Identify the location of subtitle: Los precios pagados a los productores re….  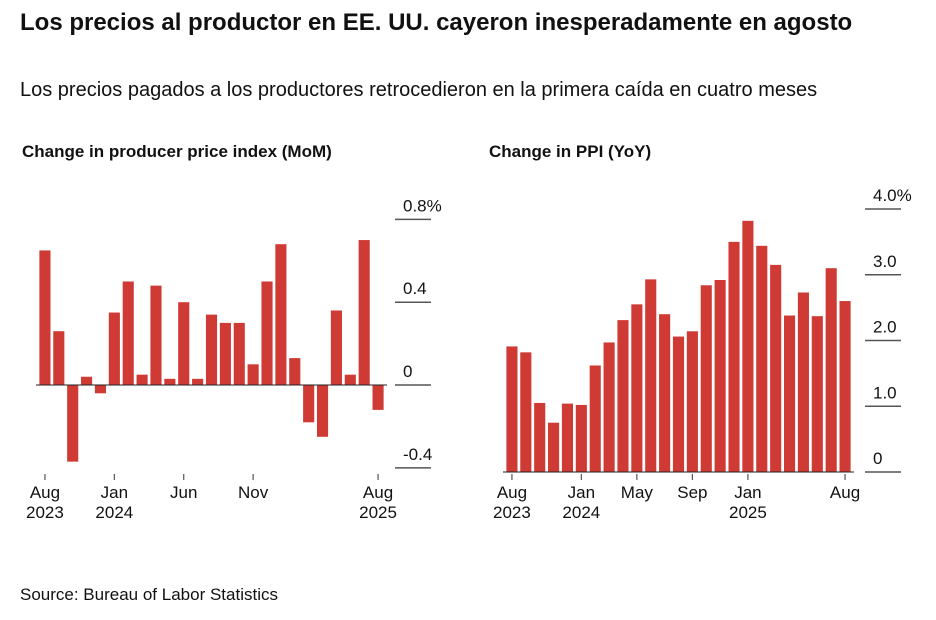
(418, 90).